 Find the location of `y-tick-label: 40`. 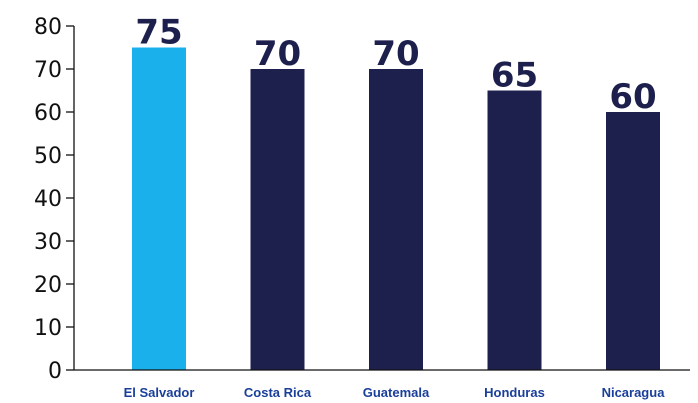

y-tick-label: 40 is located at coordinates (48, 199).